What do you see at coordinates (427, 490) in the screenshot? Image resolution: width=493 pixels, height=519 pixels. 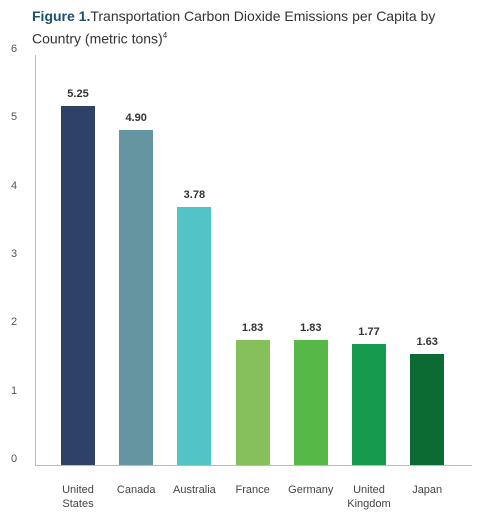 I see `x-tick-label: Japan` at bounding box center [427, 490].